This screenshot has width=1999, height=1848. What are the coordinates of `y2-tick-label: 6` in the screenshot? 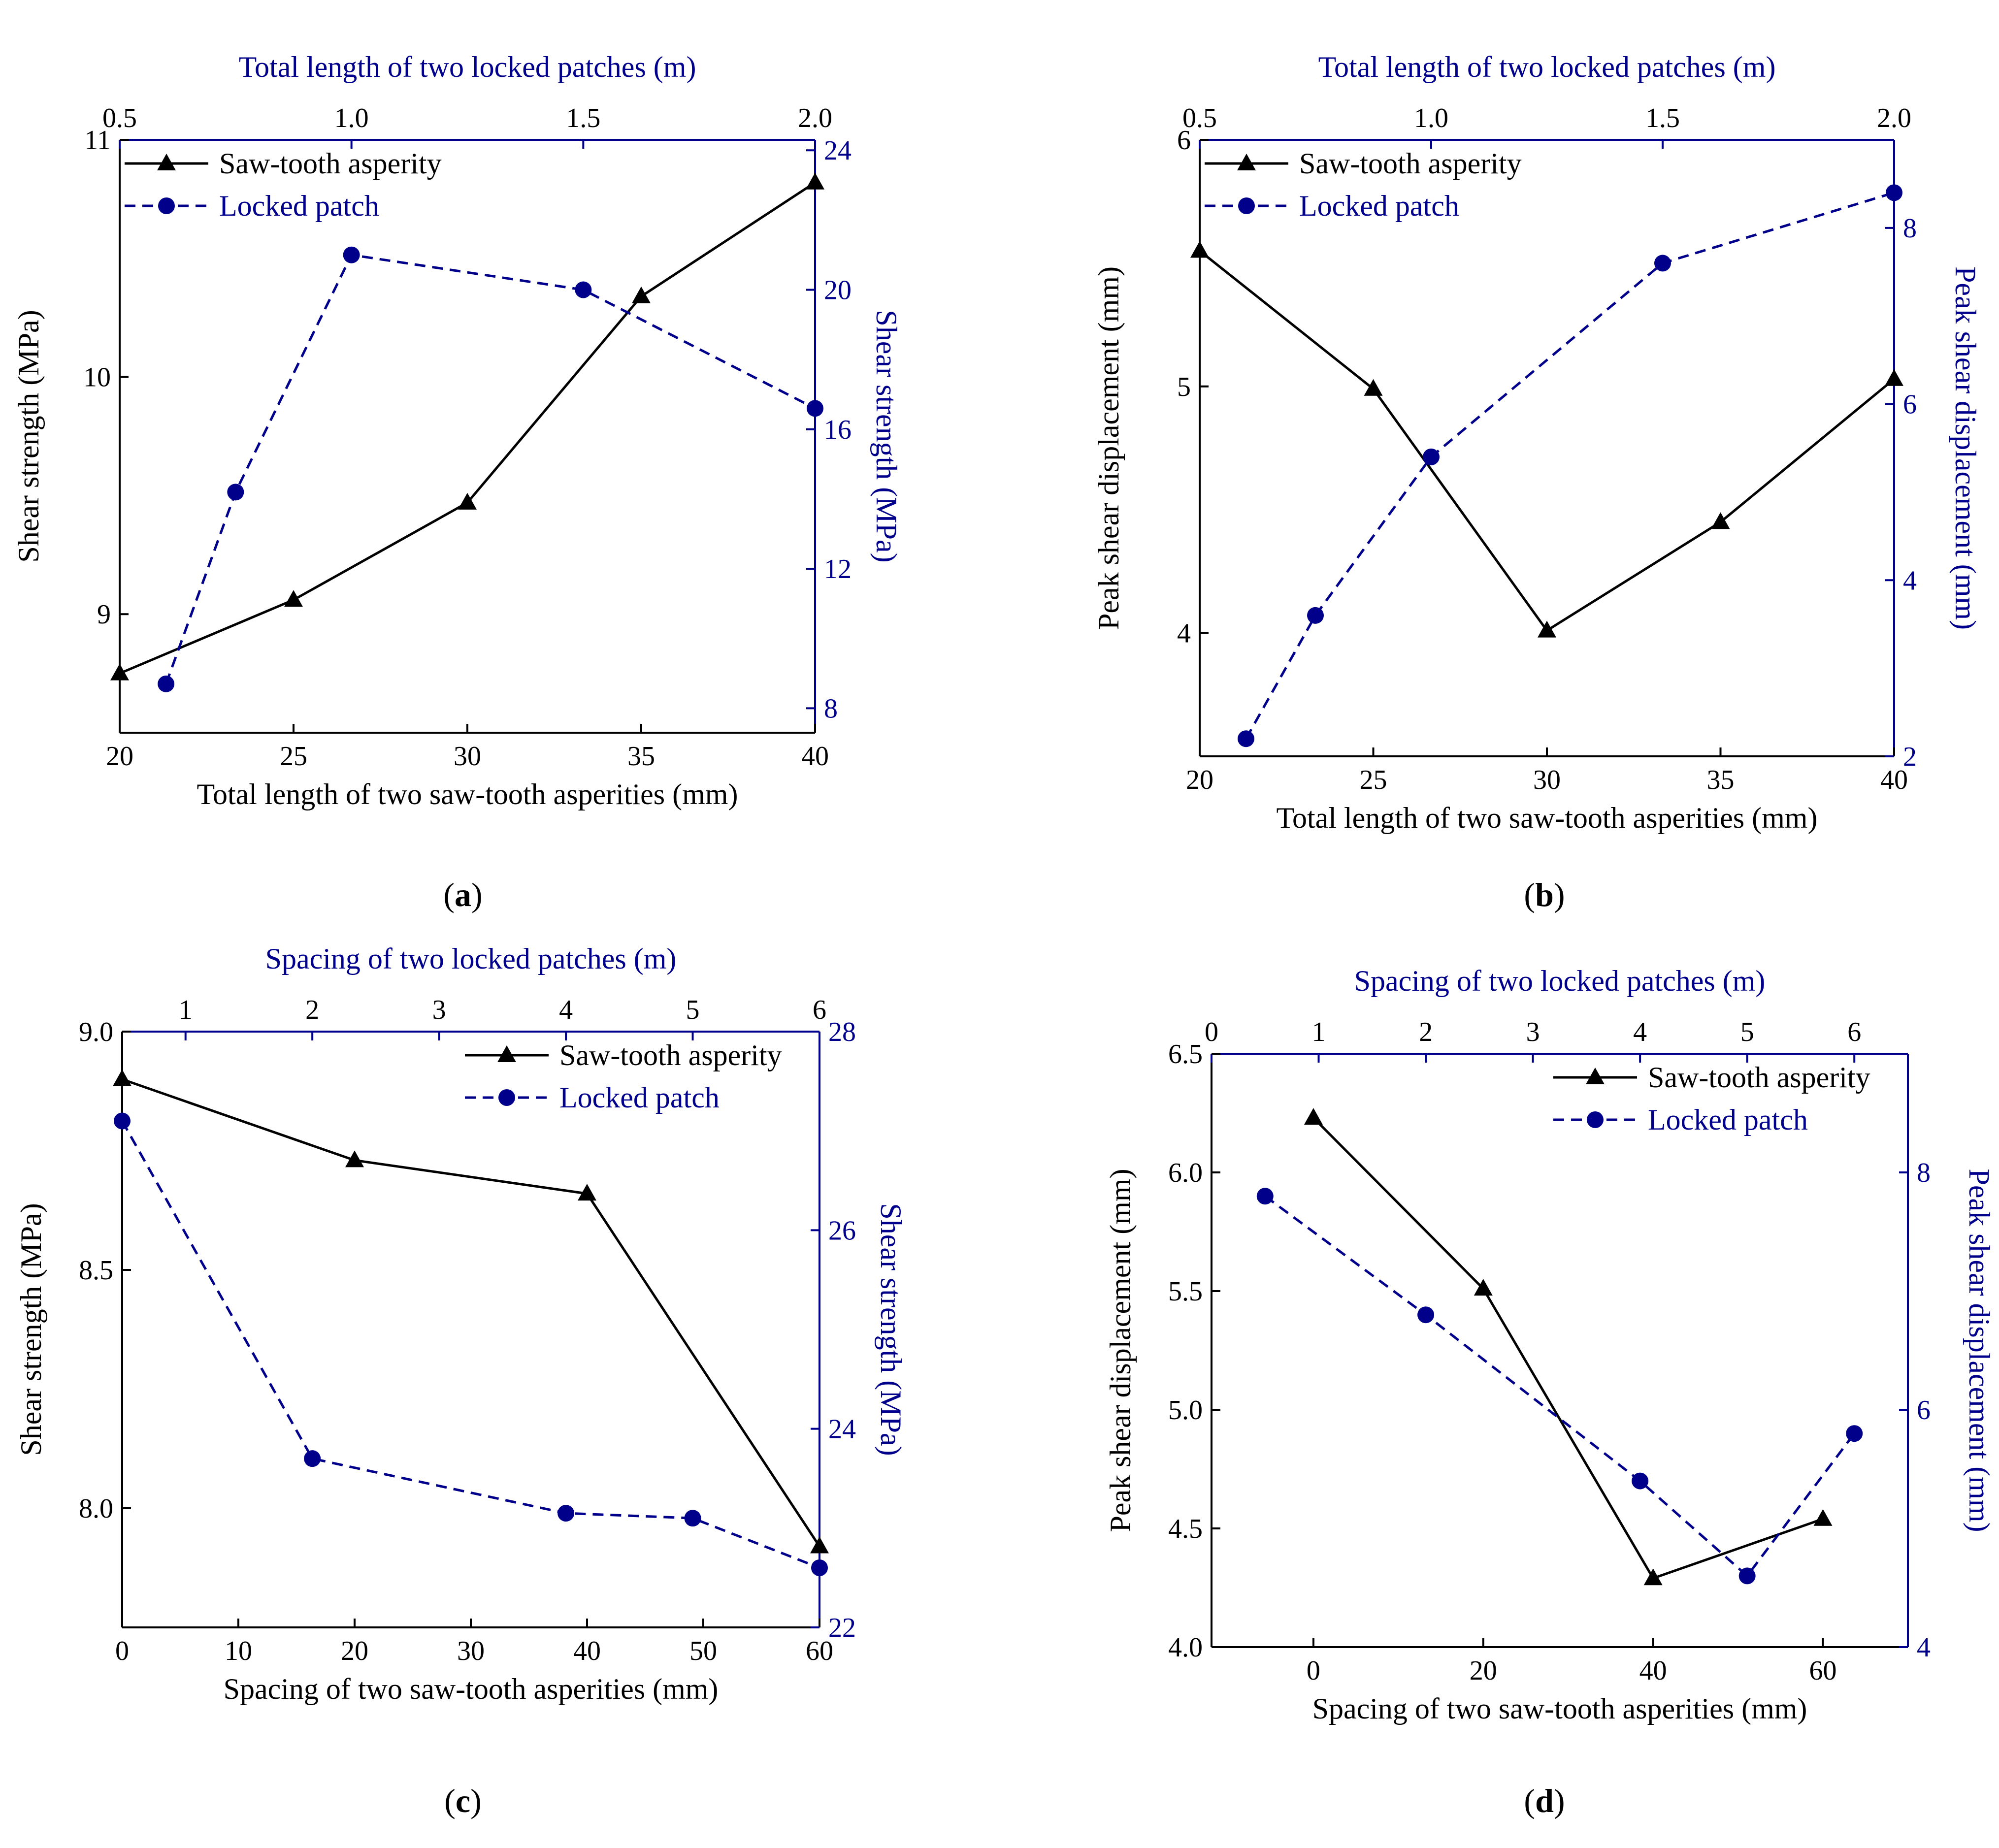 It's located at (1924, 1410).